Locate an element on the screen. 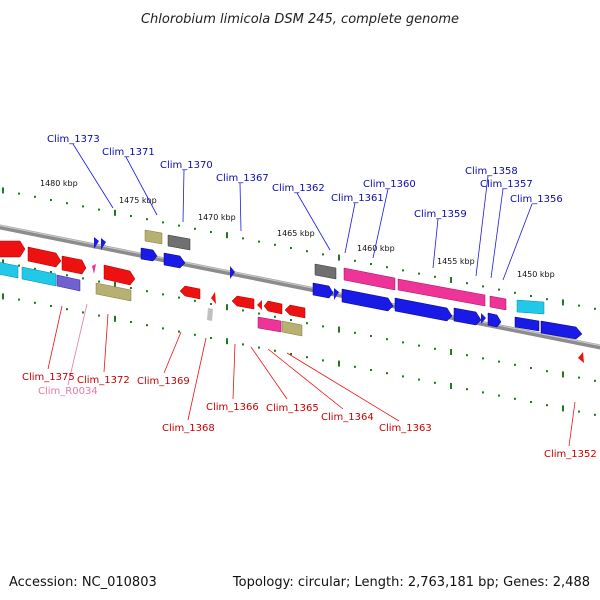  gene-label-clim-1356: Clim_1356 is located at coordinates (536, 199).